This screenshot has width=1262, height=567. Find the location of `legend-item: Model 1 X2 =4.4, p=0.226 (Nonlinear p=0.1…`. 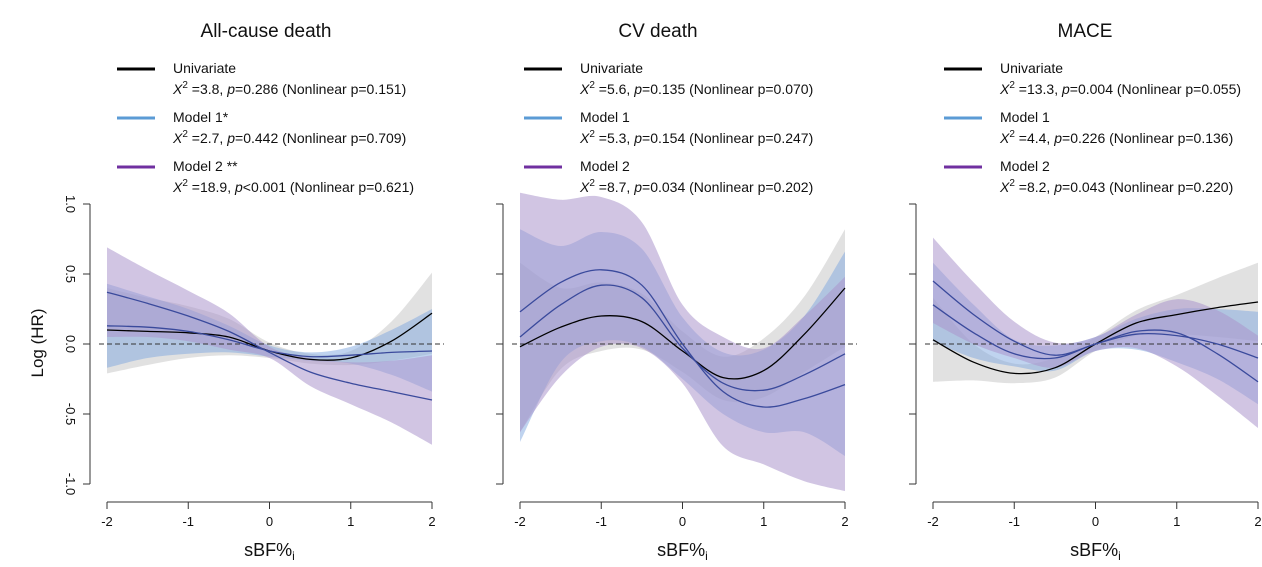

legend-item: Model 1 X2 =4.4, p=0.226 (Nonlinear p=0.1… is located at coordinates (1088, 127).